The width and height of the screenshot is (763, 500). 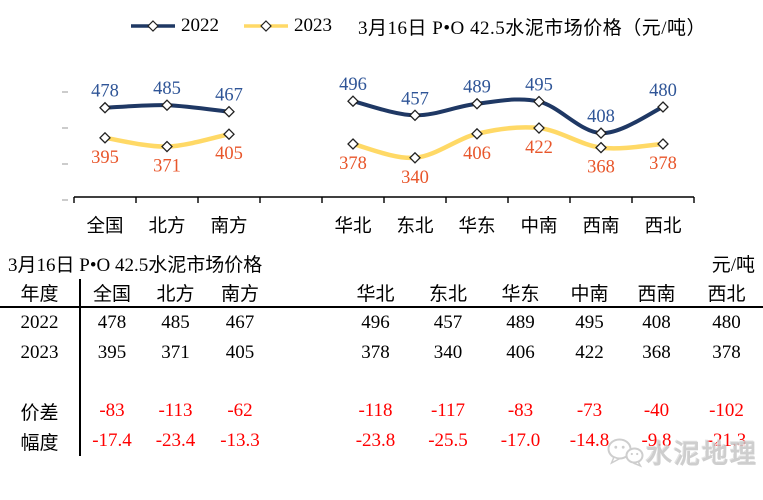 What do you see at coordinates (240, 322) in the screenshot?
I see `table-cell: 467` at bounding box center [240, 322].